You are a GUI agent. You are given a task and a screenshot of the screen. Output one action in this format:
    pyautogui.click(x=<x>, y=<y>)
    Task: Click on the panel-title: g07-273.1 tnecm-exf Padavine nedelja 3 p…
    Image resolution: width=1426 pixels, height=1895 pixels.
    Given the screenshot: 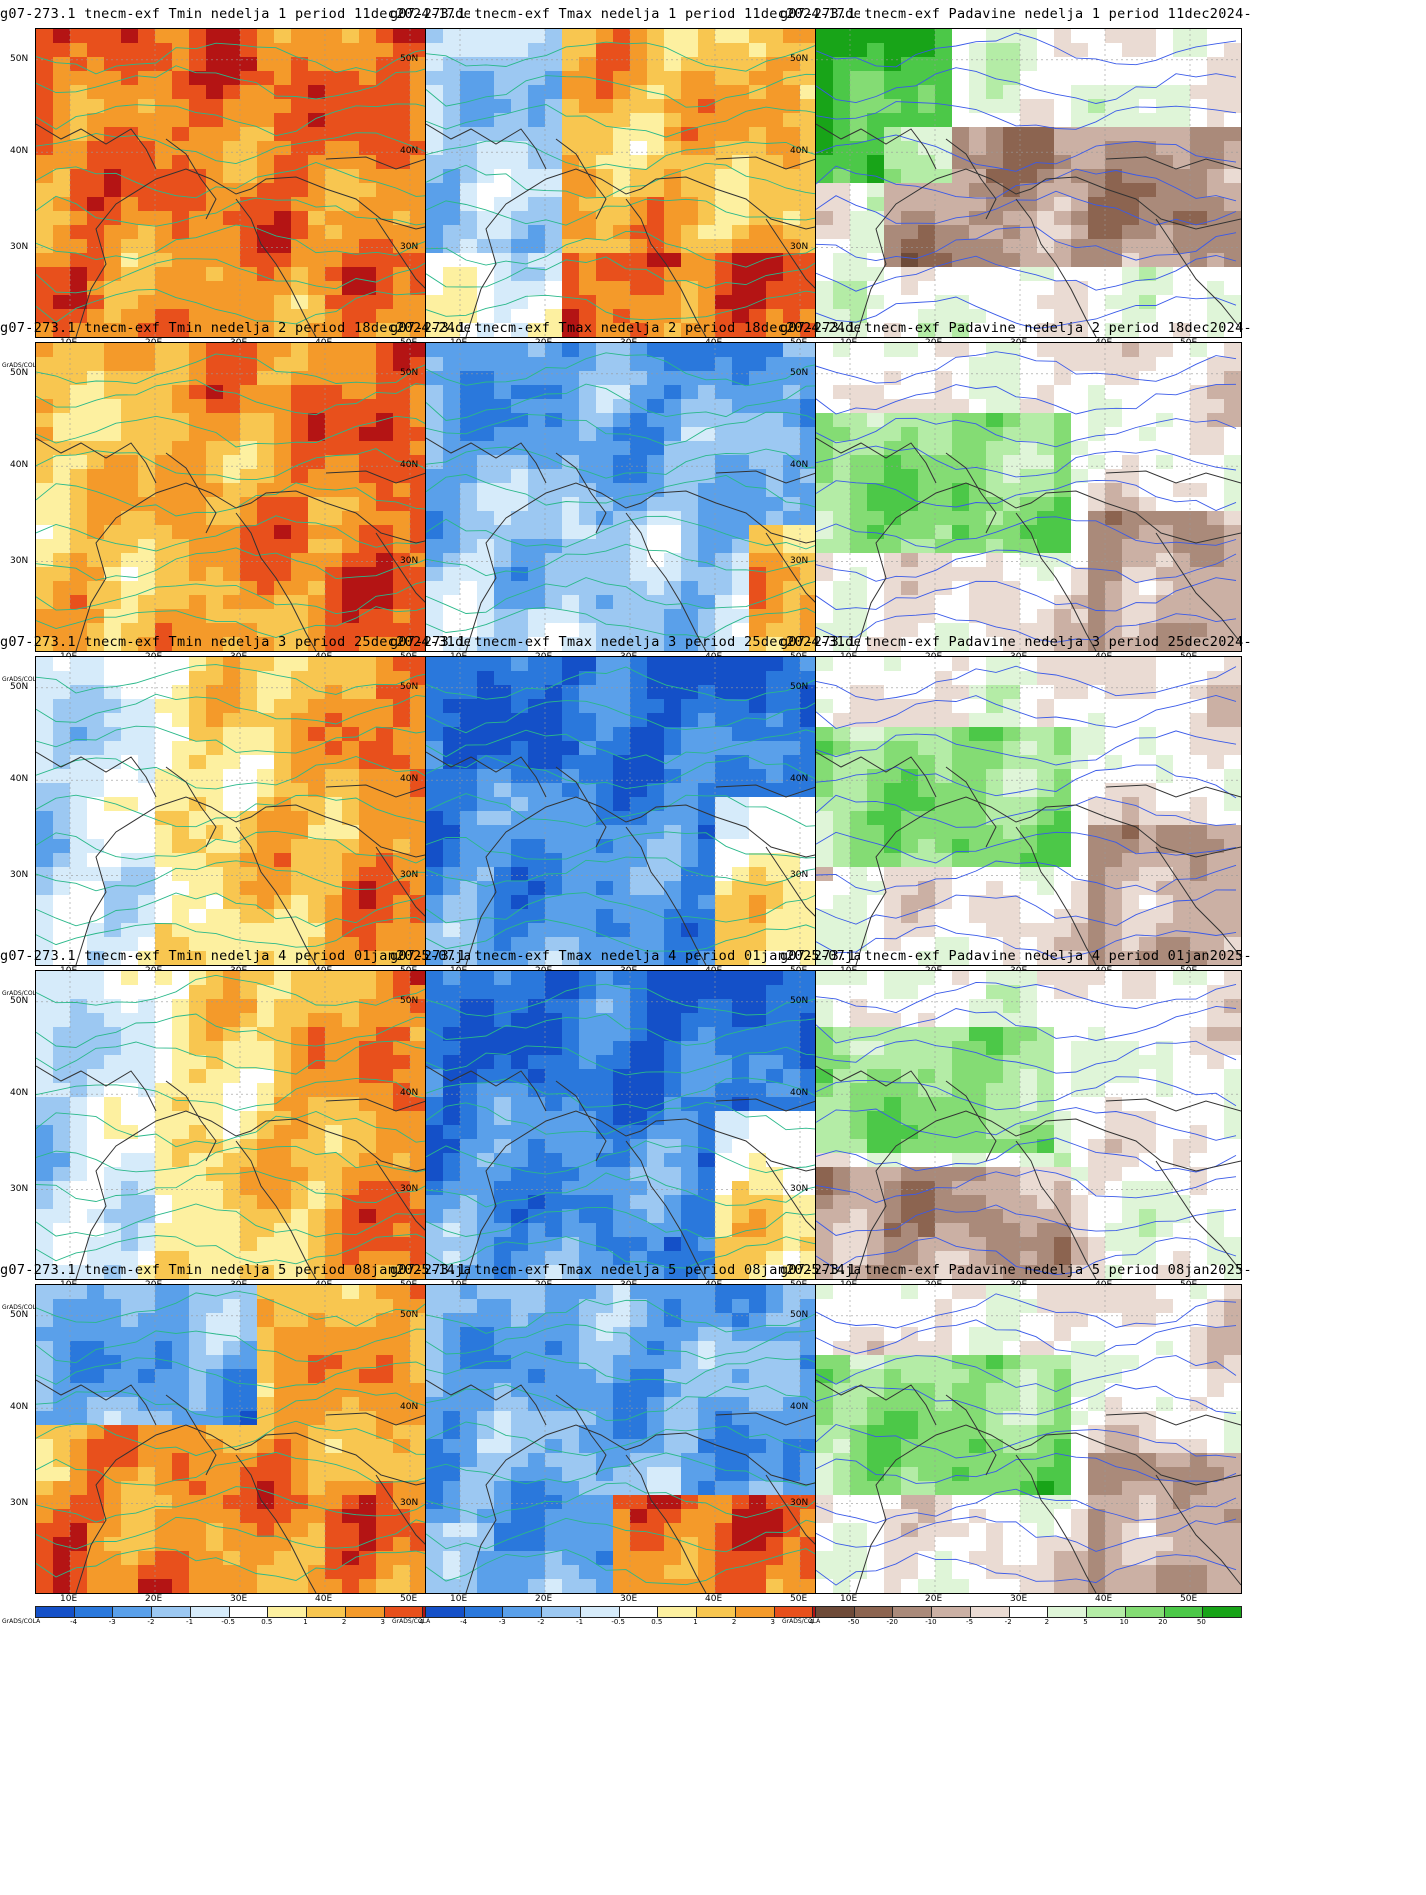 What is the action you would take?
    pyautogui.click(x=1015, y=642)
    